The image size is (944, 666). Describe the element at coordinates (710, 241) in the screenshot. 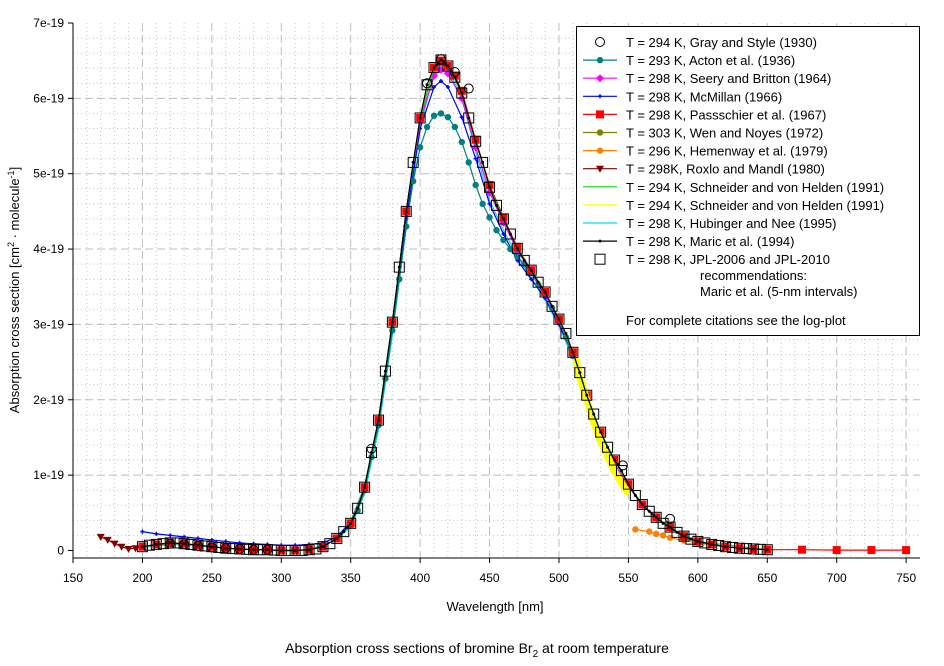

I see `legend-label: T = 298 K, Maric et al. (1994)` at that location.